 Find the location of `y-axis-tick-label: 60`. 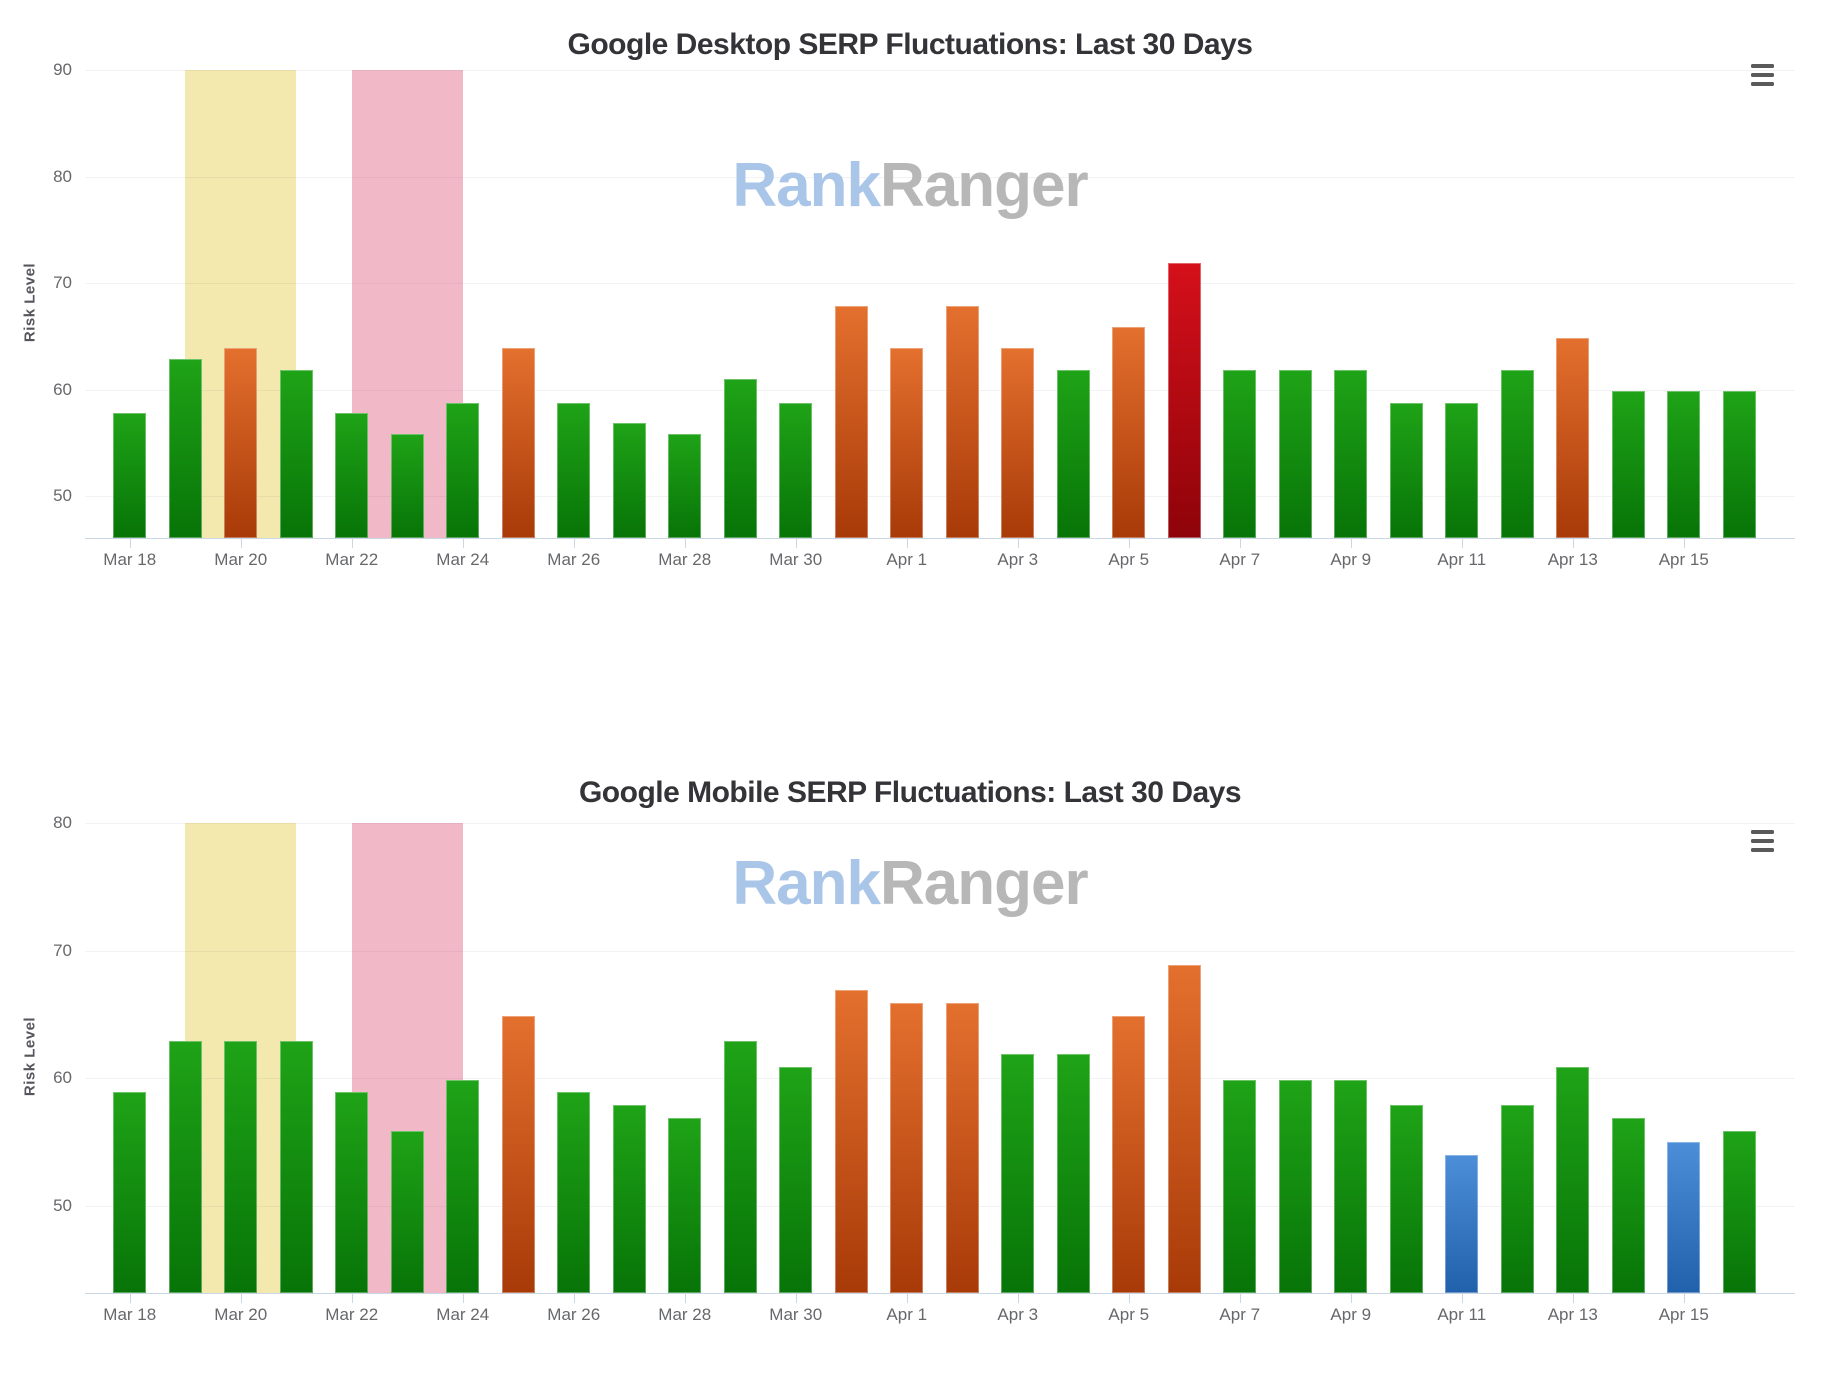

y-axis-tick-label: 60 is located at coordinates (62, 389).